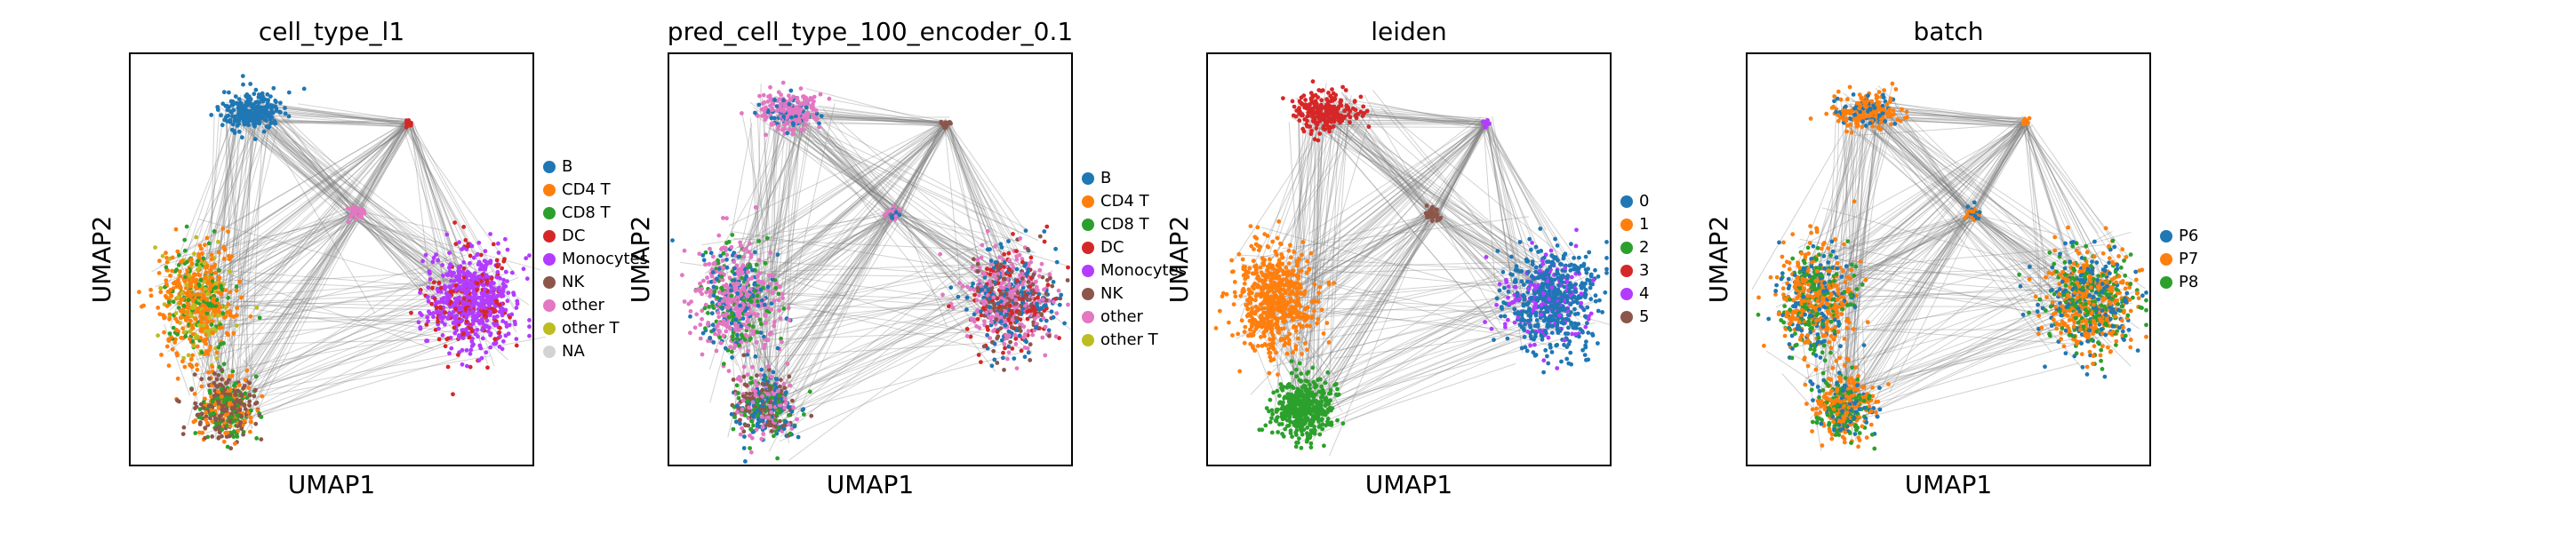  What do you see at coordinates (871, 272) in the screenshot?
I see `scatter-area` at bounding box center [871, 272].